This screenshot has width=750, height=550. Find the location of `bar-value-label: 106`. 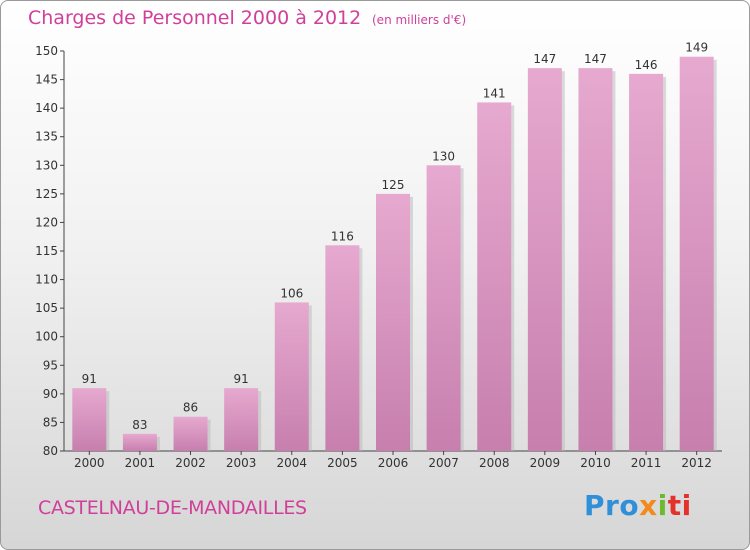

bar-value-label: 106 is located at coordinates (291, 293).